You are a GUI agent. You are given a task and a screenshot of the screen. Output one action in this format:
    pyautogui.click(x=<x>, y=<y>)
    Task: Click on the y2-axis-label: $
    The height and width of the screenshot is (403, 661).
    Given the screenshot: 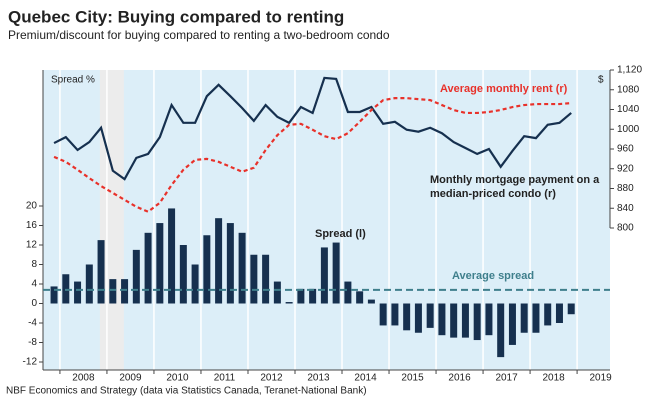 What is the action you would take?
    pyautogui.click(x=601, y=80)
    